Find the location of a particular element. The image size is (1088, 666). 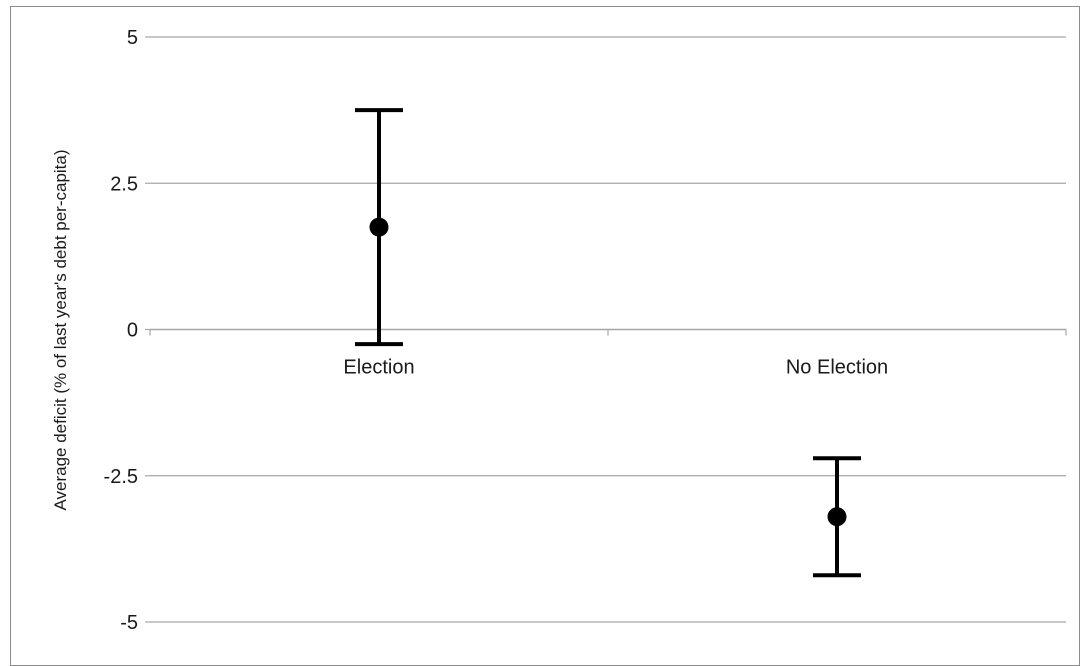

y-tick-label: 5 is located at coordinates (132, 38).